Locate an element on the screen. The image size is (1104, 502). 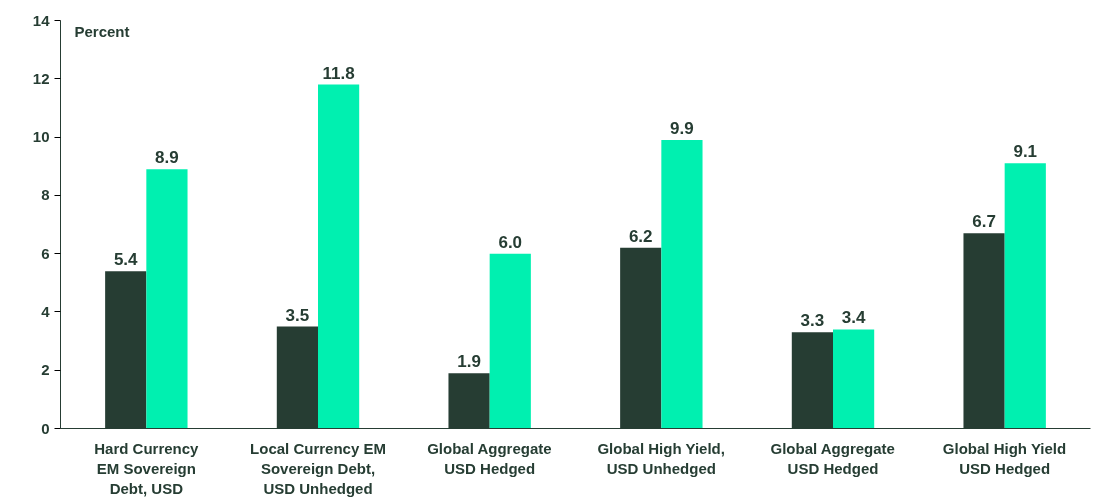
data-label: 9.1 is located at coordinates (1025, 152).